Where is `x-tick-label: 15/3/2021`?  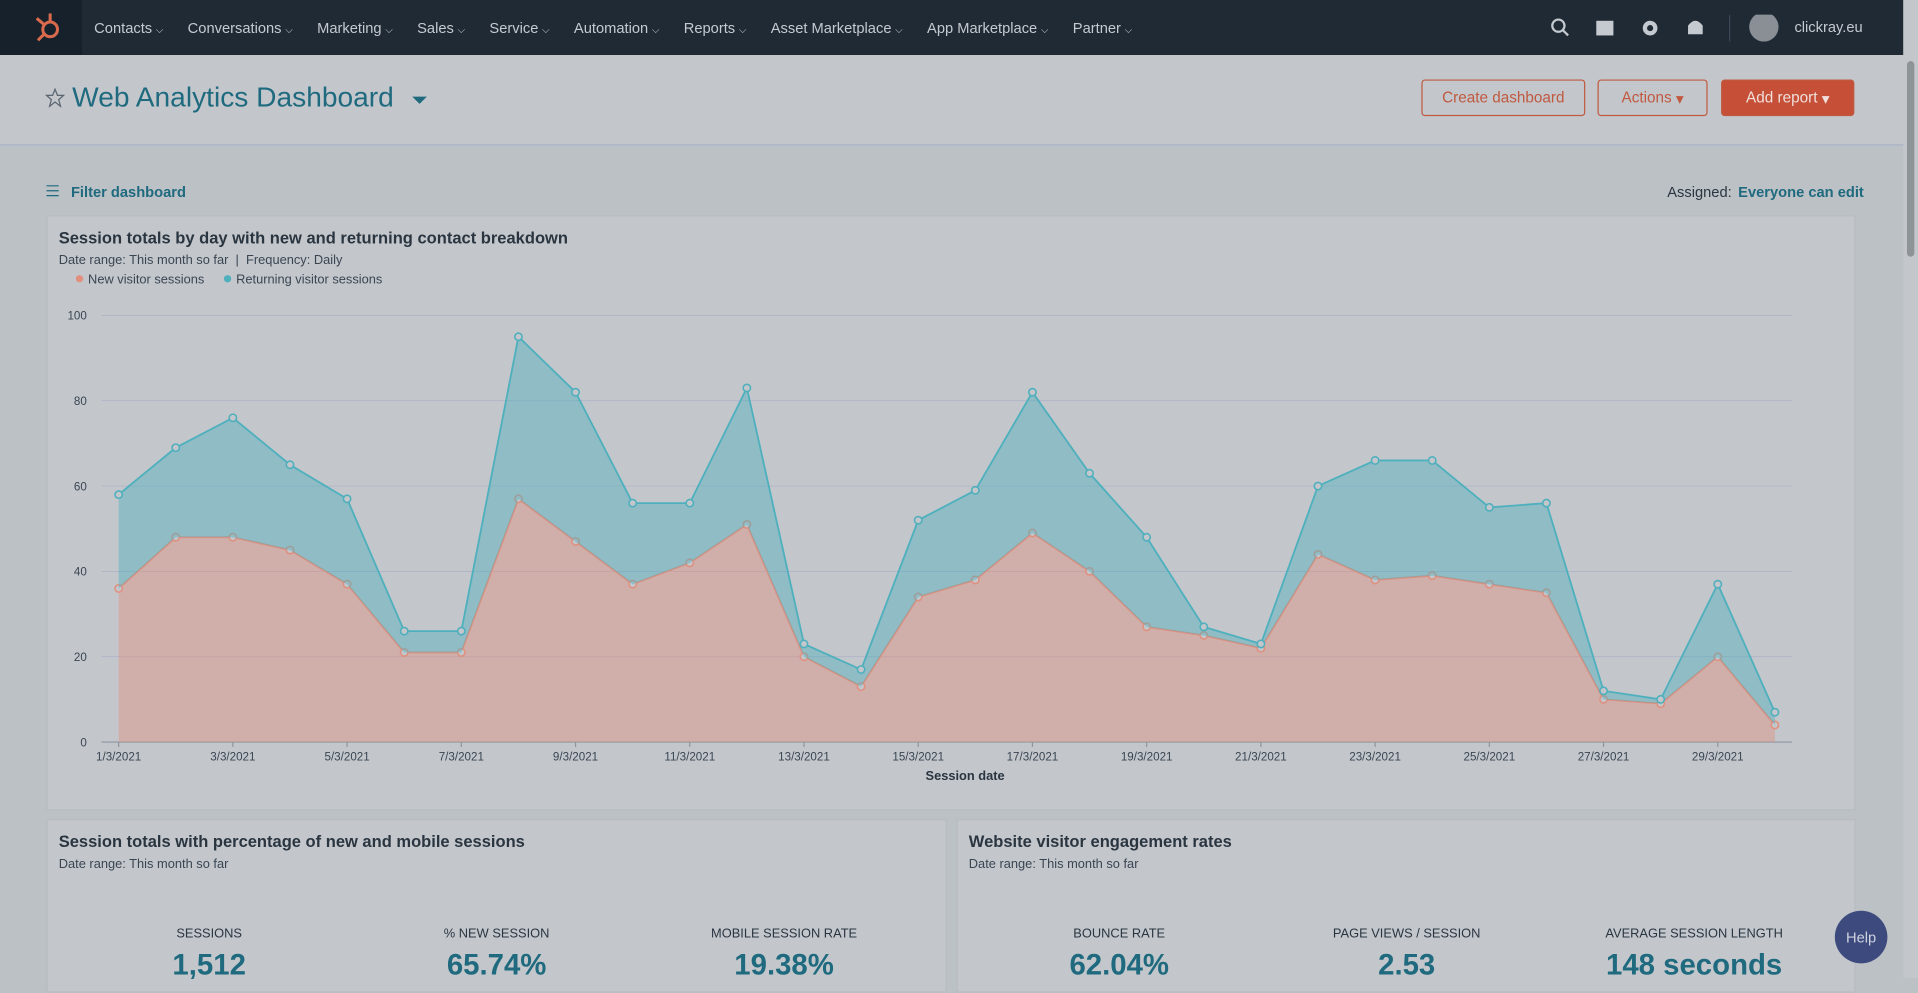 x-tick-label: 15/3/2021 is located at coordinates (918, 756).